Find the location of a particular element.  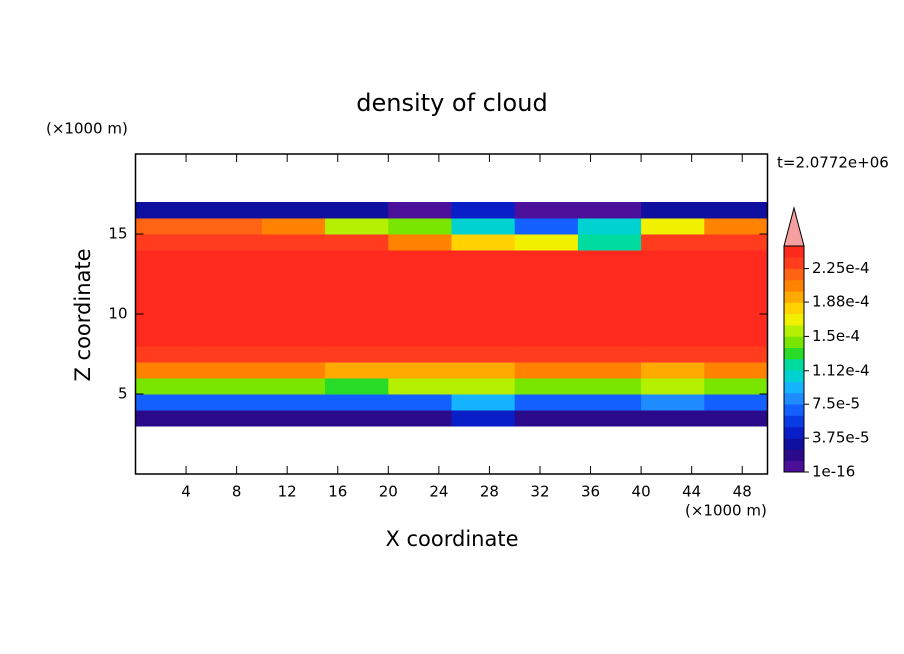

x-tick-label: 12 is located at coordinates (287, 492).